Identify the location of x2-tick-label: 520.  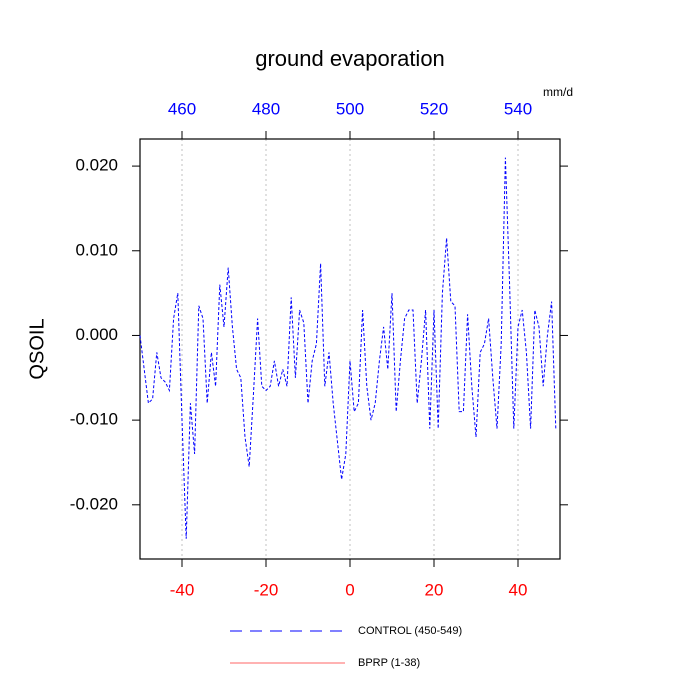
(434, 108).